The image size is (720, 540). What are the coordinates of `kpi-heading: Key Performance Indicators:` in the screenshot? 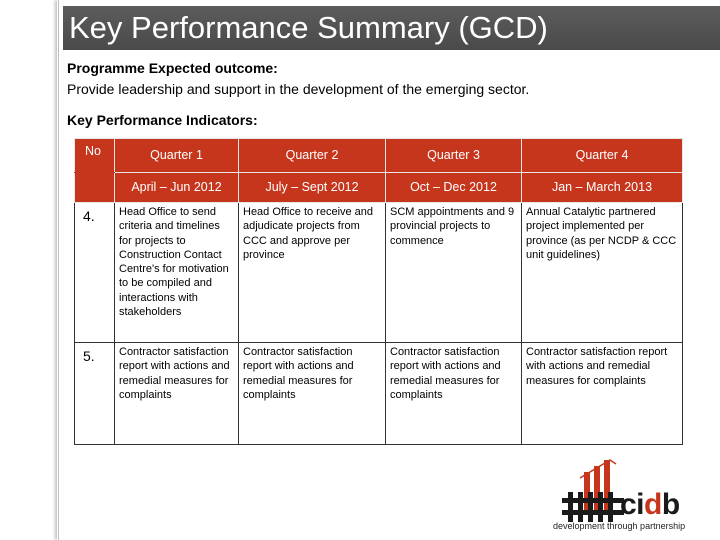 It's located at (162, 120).